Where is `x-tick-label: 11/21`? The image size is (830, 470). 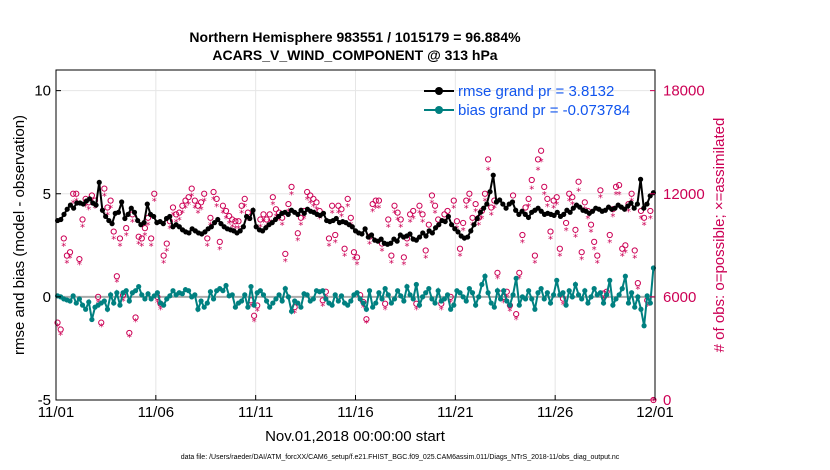
x-tick-label: 11/21 is located at coordinates (455, 412).